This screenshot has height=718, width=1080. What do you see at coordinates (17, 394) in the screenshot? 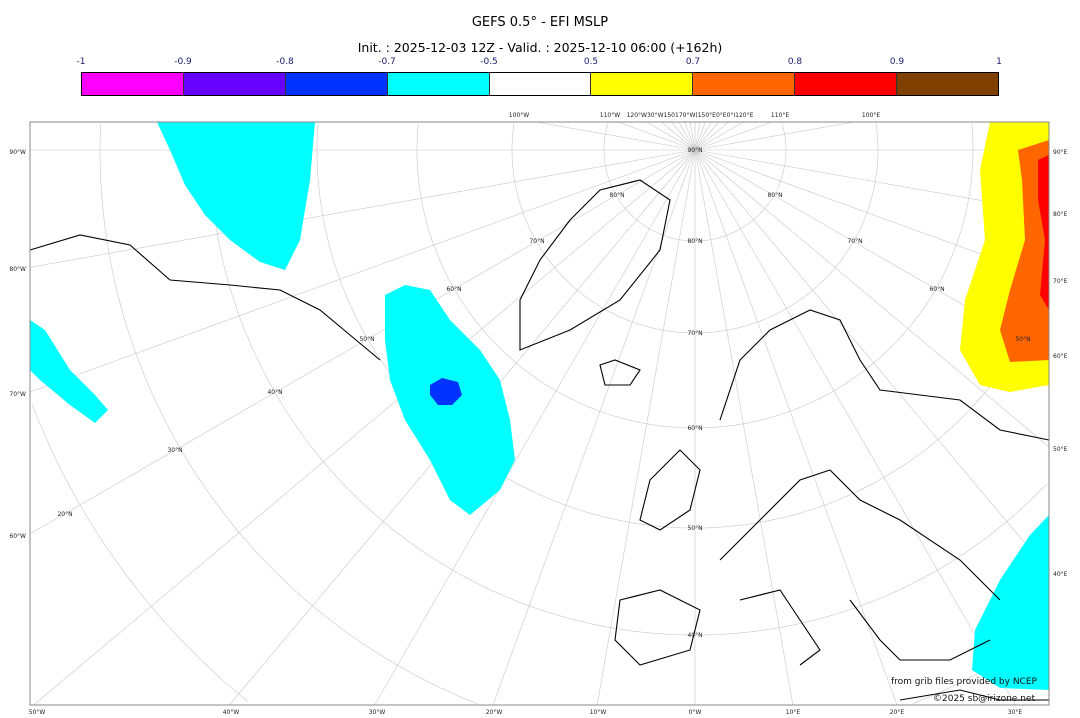
I see `map-label: 70°W` at bounding box center [17, 394].